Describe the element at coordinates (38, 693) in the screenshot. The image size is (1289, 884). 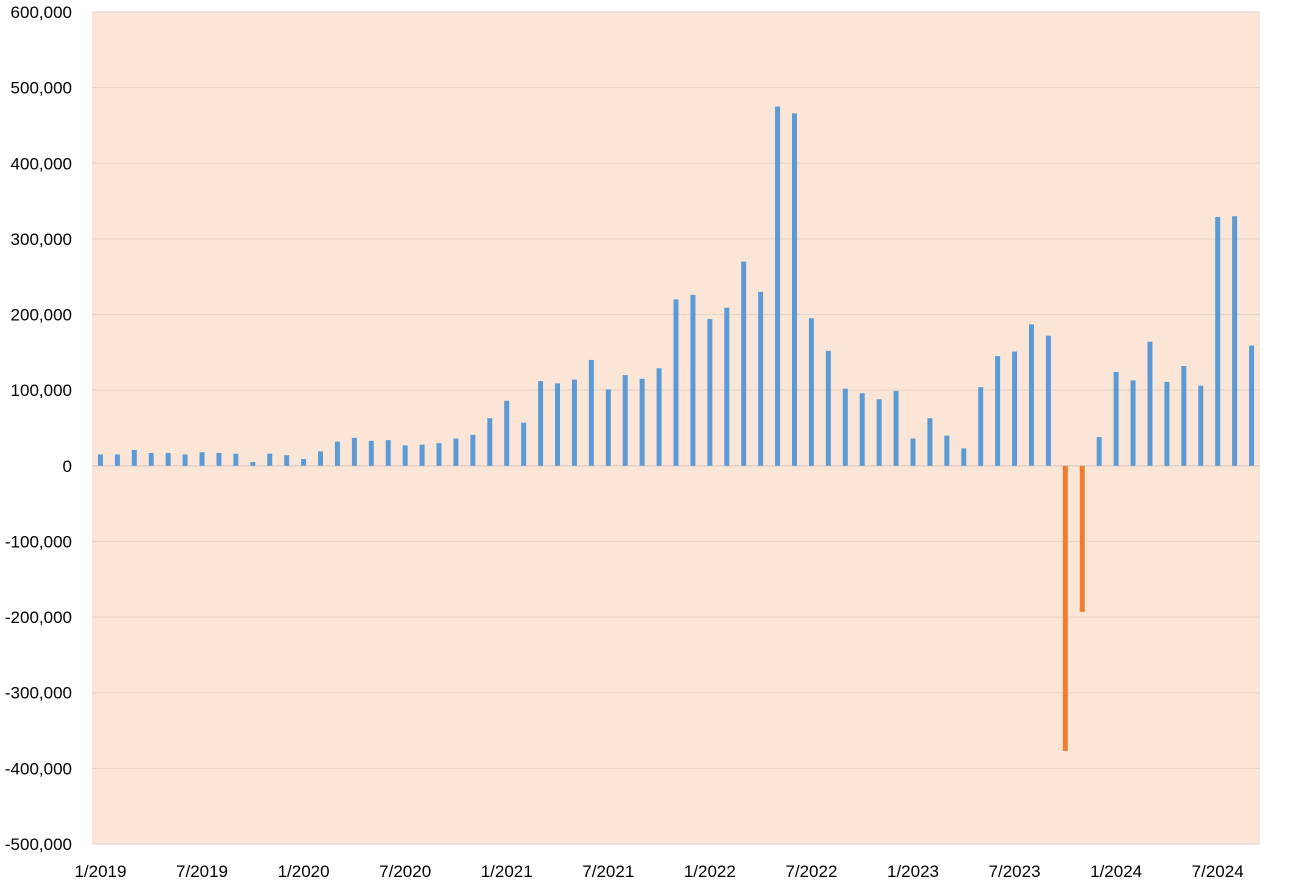
I see `y-tick-label: -300,000` at that location.